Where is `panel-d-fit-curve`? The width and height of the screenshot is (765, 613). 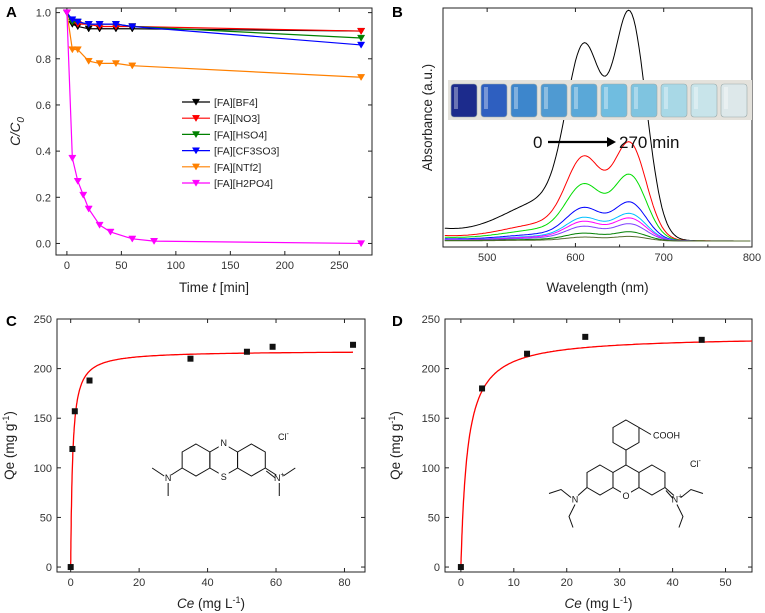 panel-d-fit-curve is located at coordinates (606, 453).